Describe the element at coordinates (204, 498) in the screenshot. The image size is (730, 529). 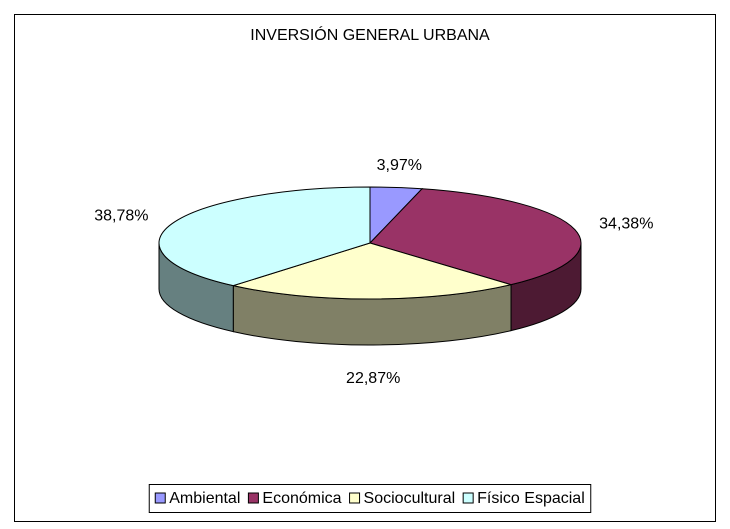
I see `legend-label: Ambiental` at that location.